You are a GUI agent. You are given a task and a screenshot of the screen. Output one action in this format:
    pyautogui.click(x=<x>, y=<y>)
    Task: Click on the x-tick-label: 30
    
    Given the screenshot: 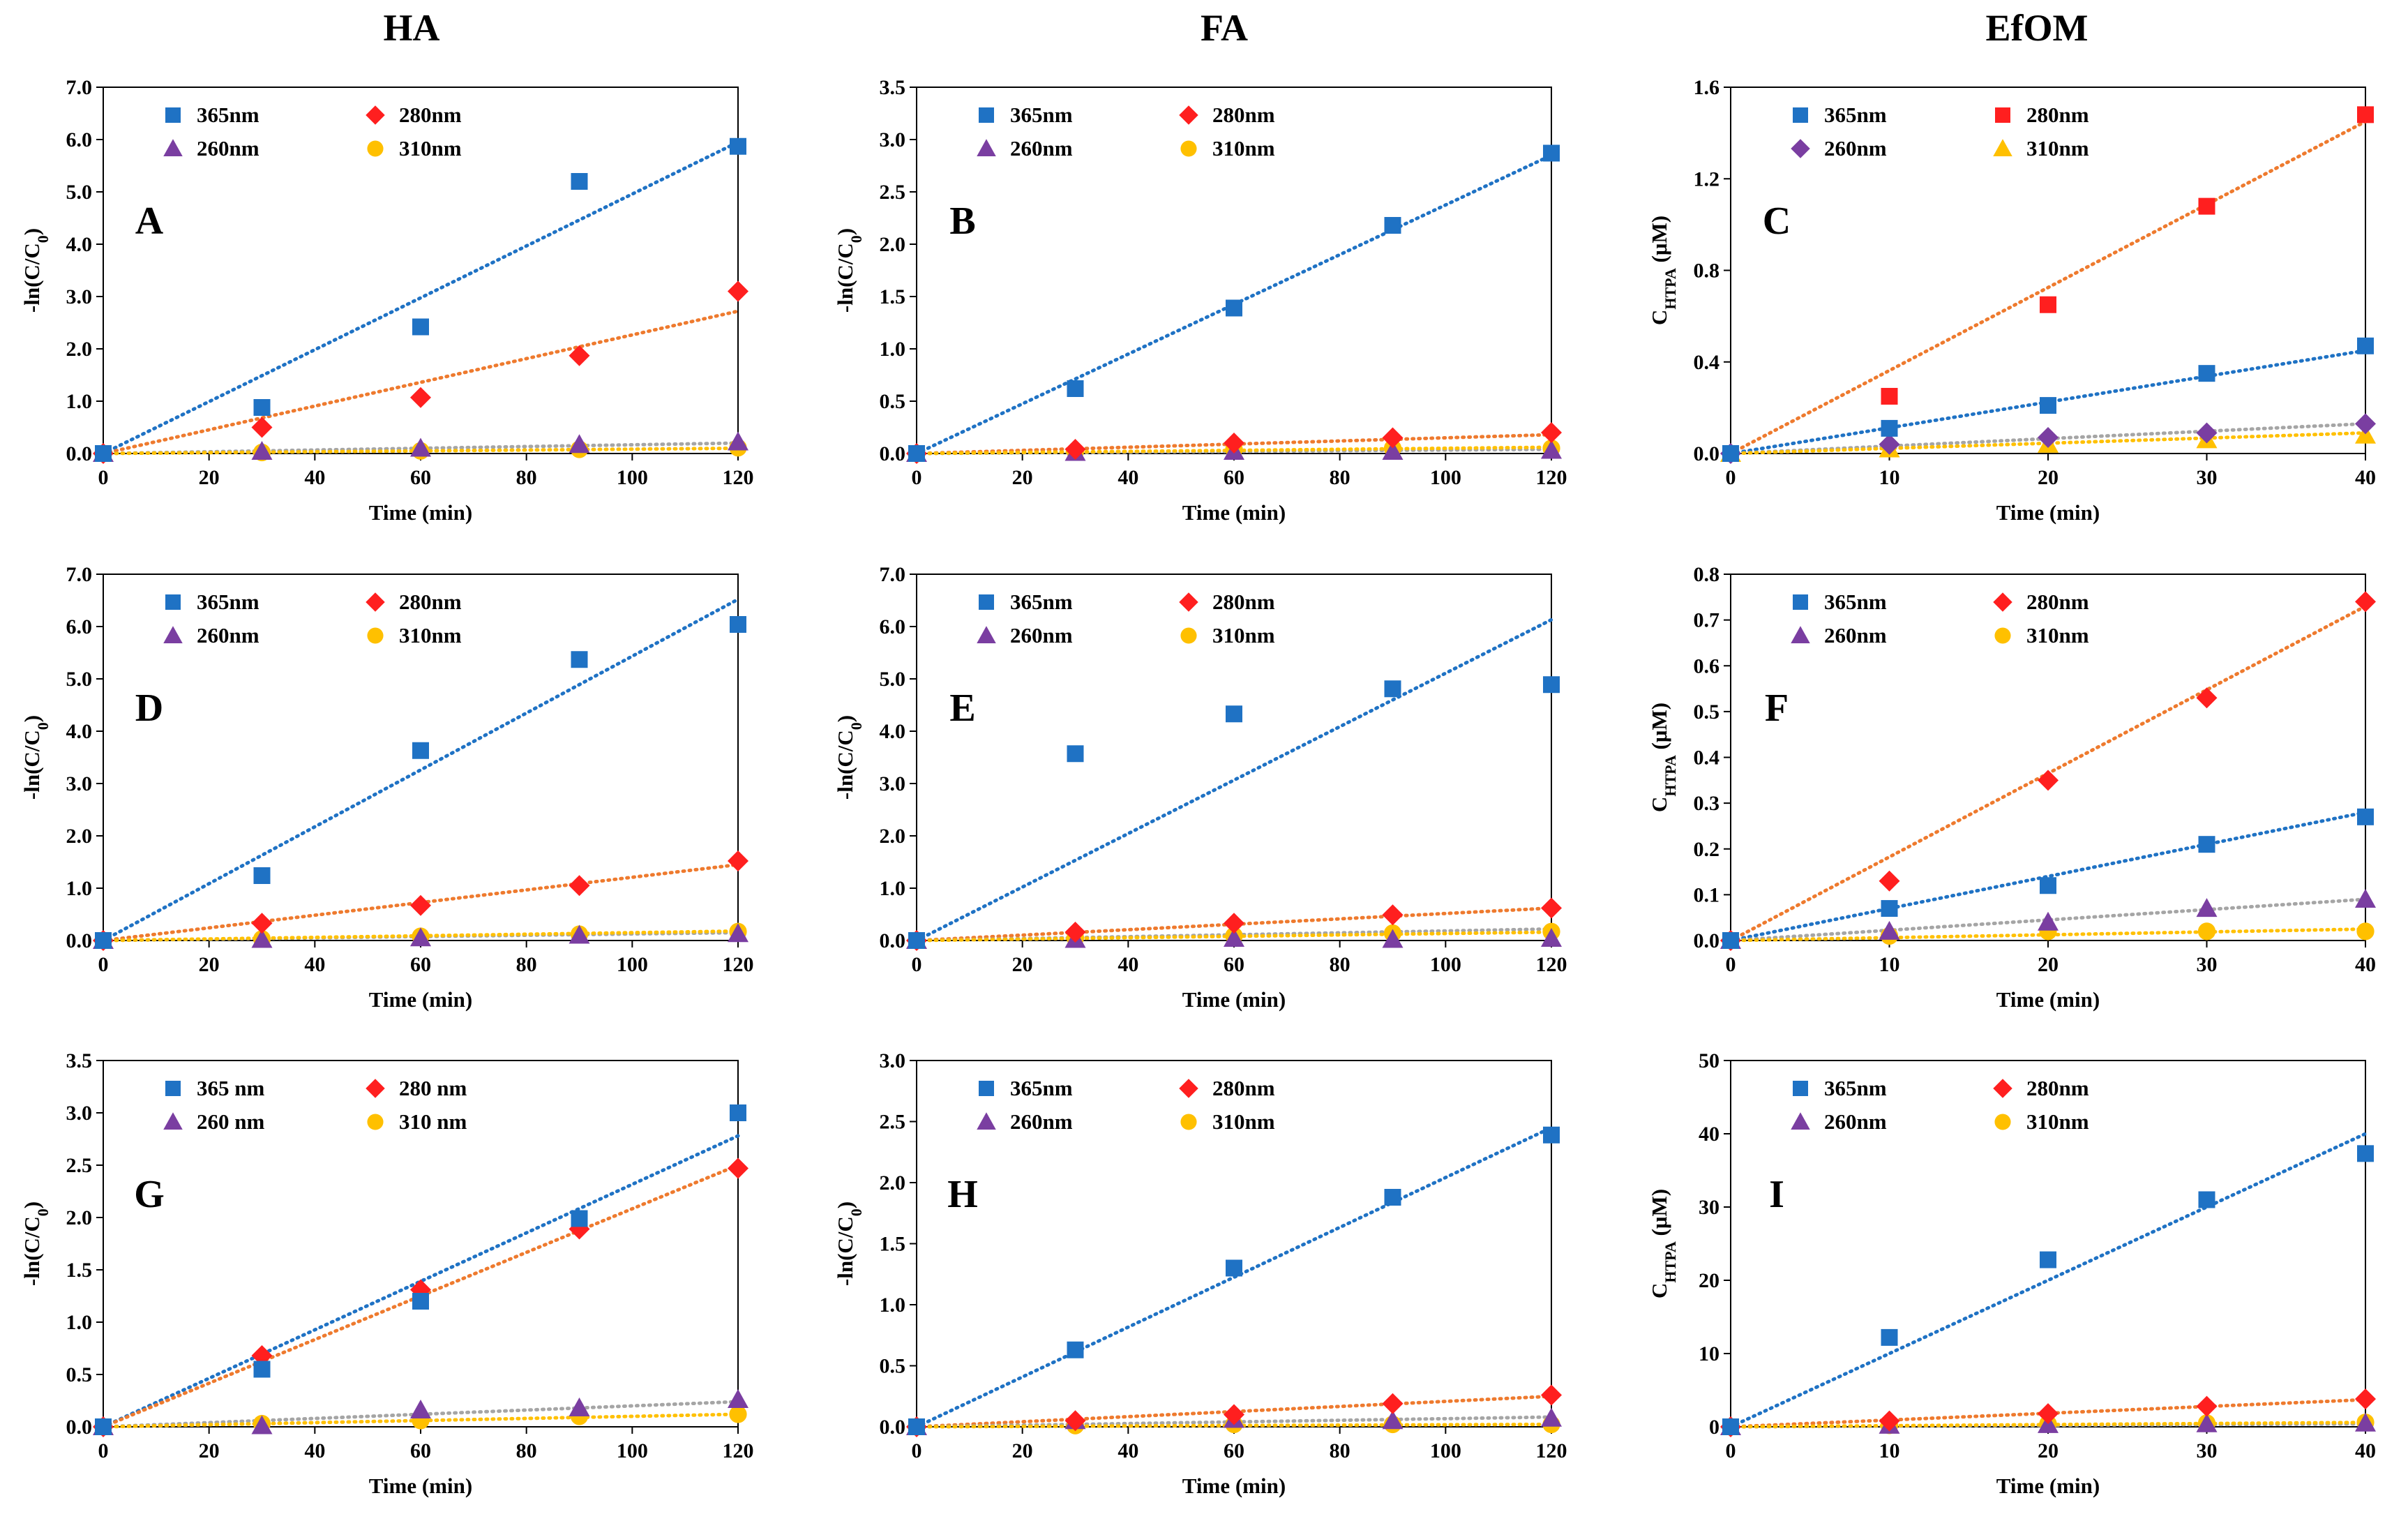 What is the action you would take?
    pyautogui.click(x=2208, y=965)
    